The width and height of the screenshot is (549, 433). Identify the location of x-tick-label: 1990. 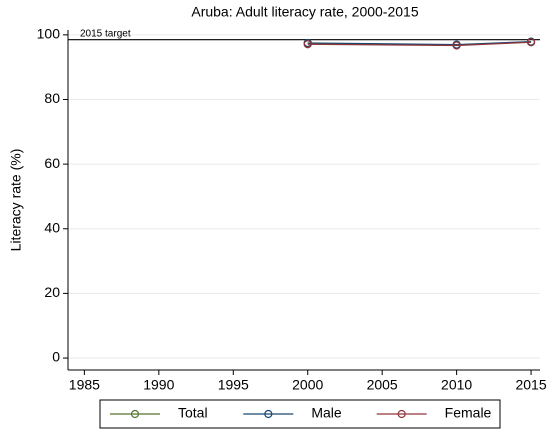
(158, 385).